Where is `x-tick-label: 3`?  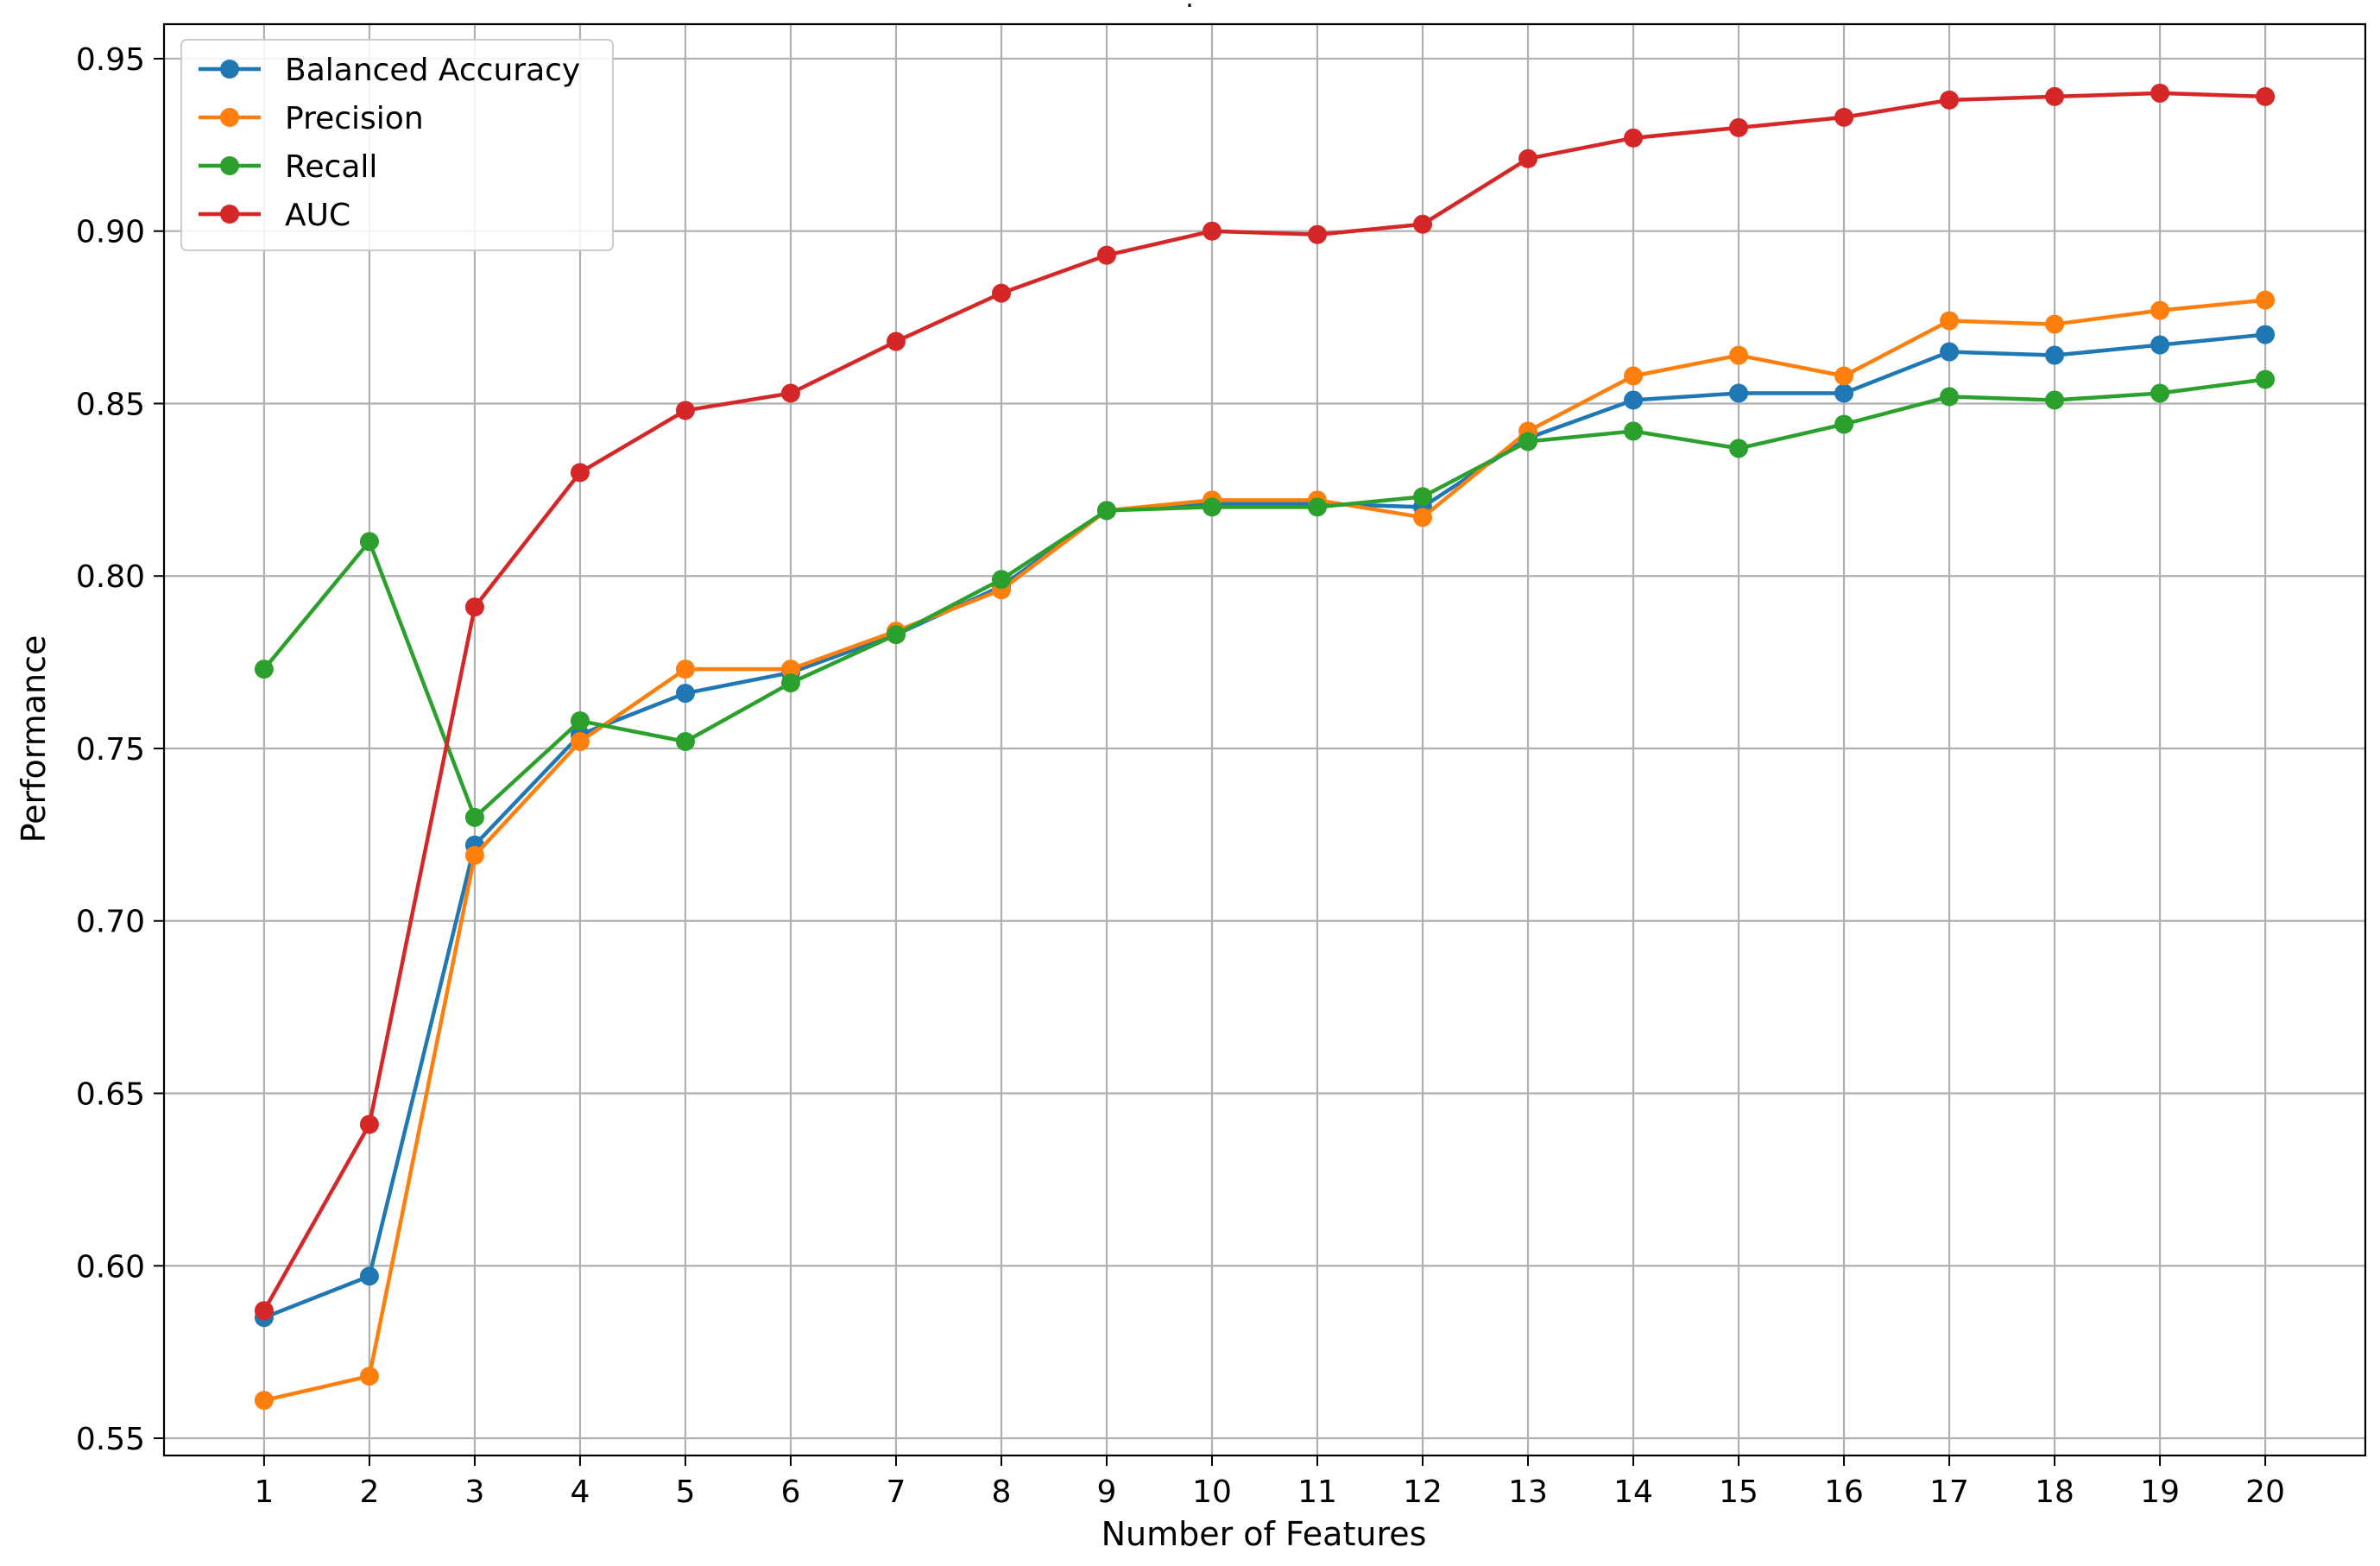 x-tick-label: 3 is located at coordinates (474, 1492).